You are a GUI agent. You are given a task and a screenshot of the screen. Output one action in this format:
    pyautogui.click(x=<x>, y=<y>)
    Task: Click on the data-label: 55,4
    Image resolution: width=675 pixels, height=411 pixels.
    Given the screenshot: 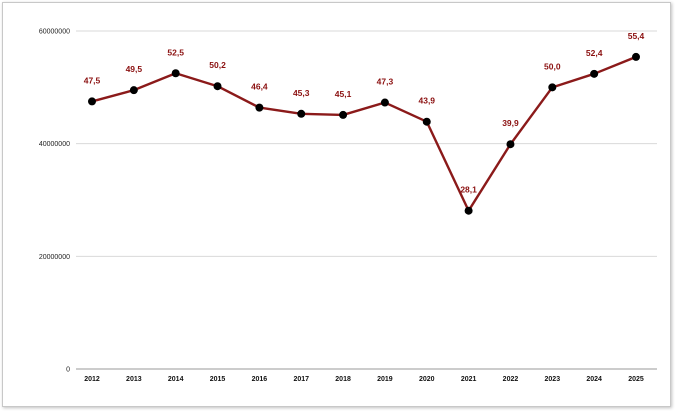 What is the action you would take?
    pyautogui.click(x=636, y=36)
    